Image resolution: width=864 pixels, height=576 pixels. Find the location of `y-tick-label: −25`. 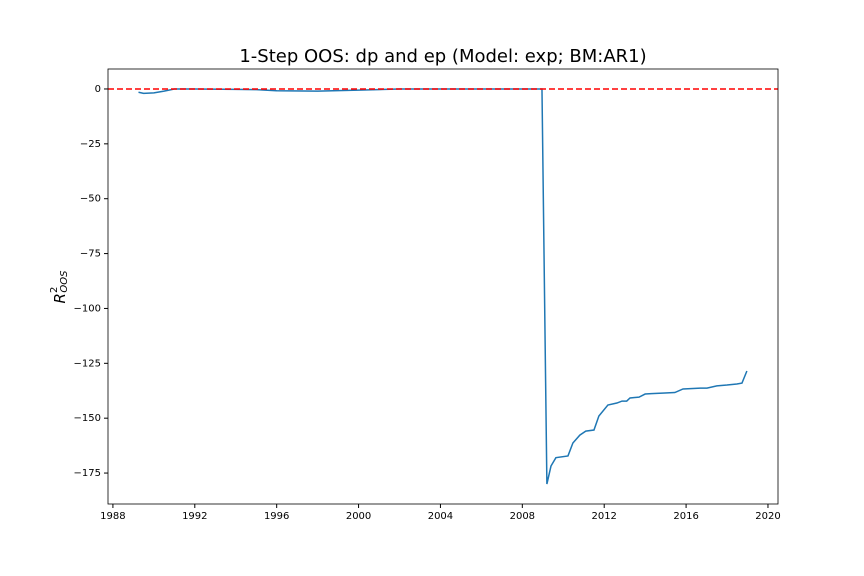

y-tick-label: −25 is located at coordinates (90, 144).